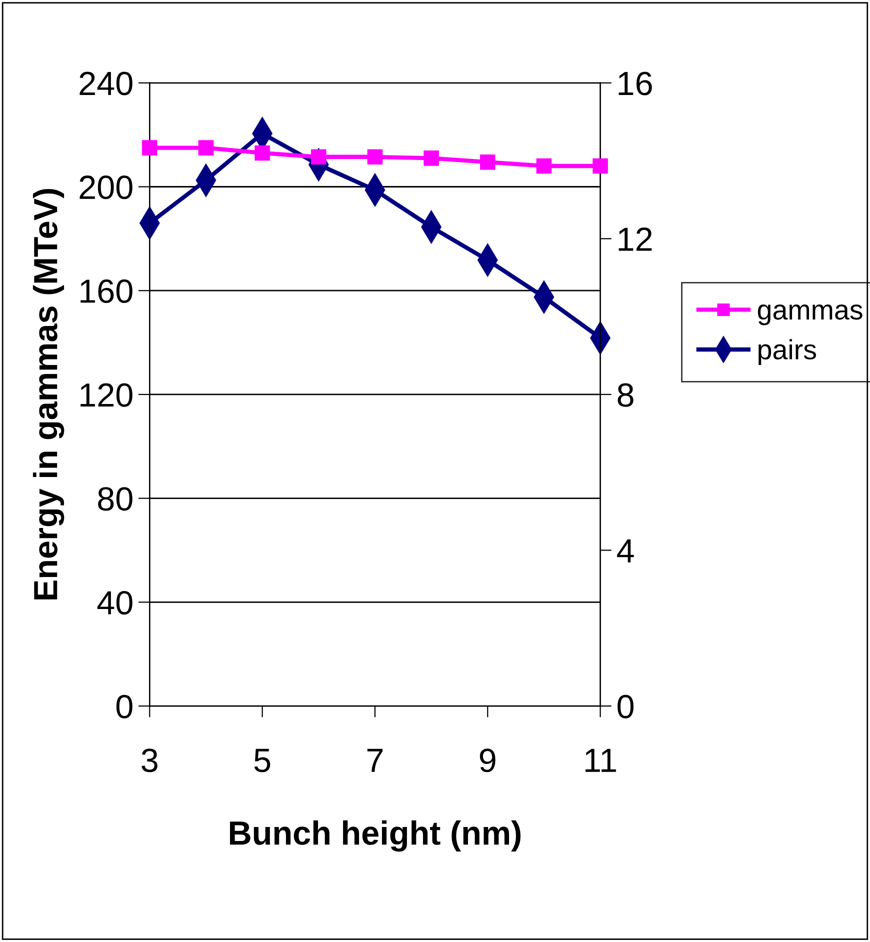 The width and height of the screenshot is (870, 942). I want to click on x-tick-label: 7, so click(375, 760).